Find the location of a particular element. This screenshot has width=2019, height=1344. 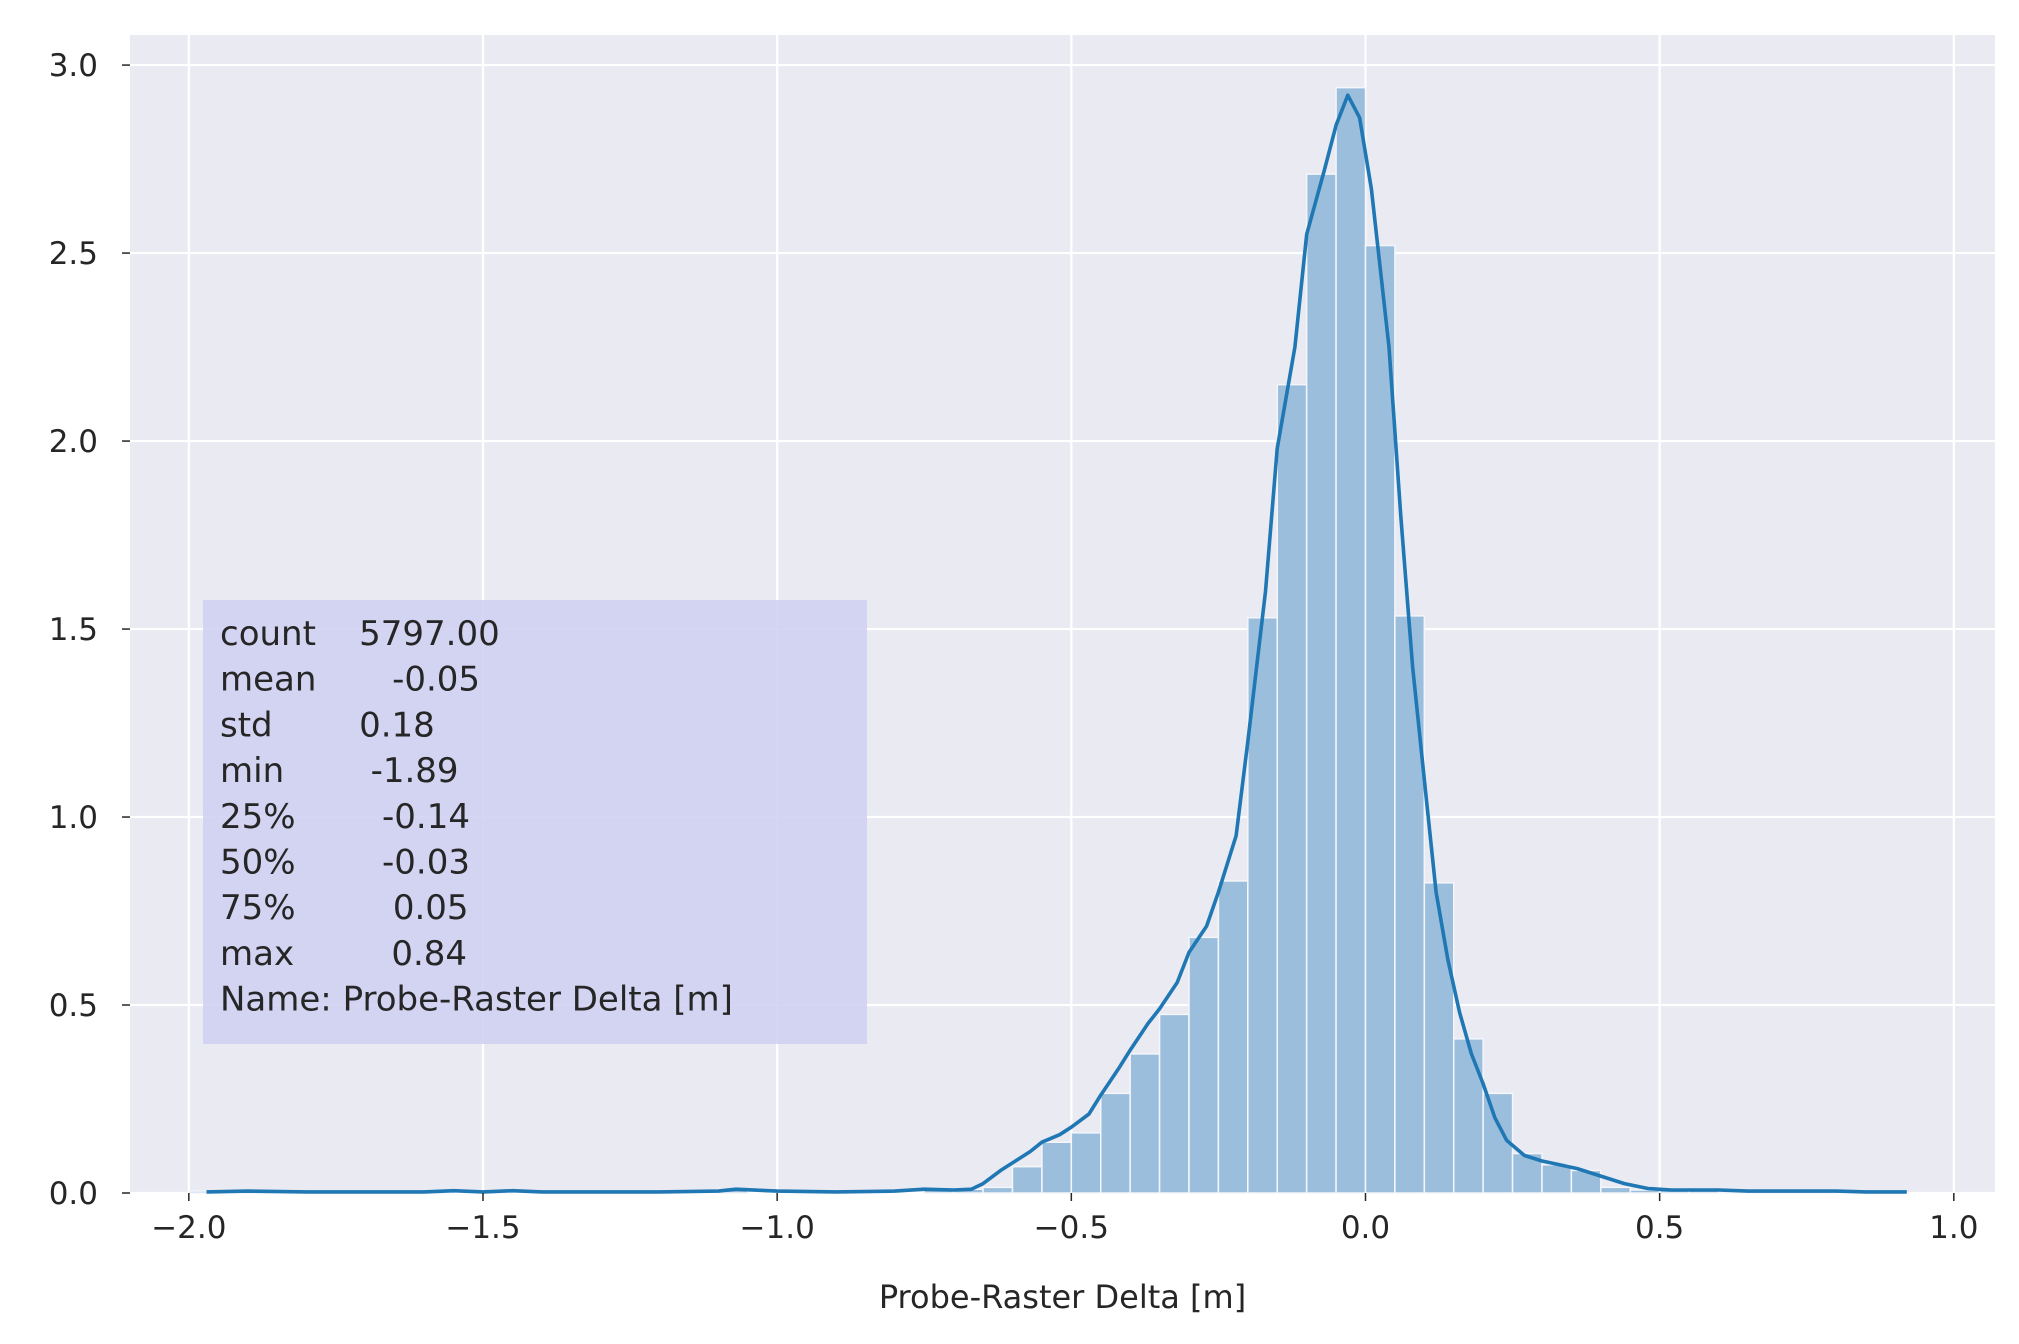

y-tick-label: 0.0 is located at coordinates (73, 1194).